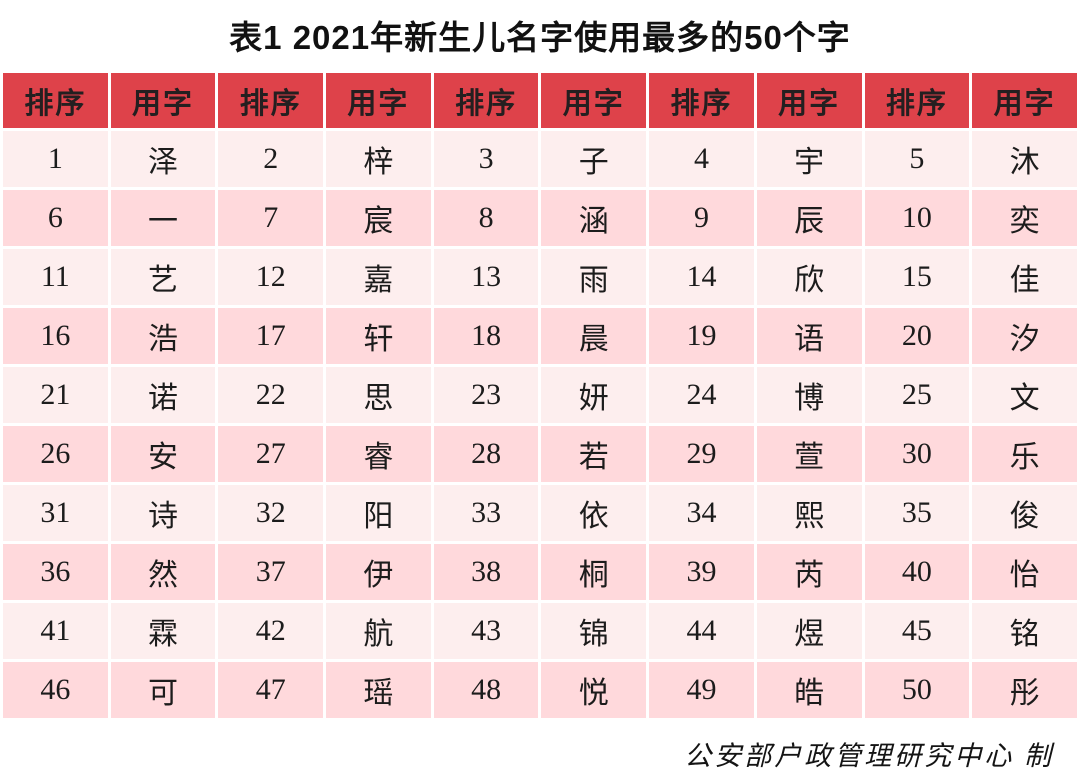 The width and height of the screenshot is (1080, 778). Describe the element at coordinates (271, 395) in the screenshot. I see `rank-cell: 22` at that location.